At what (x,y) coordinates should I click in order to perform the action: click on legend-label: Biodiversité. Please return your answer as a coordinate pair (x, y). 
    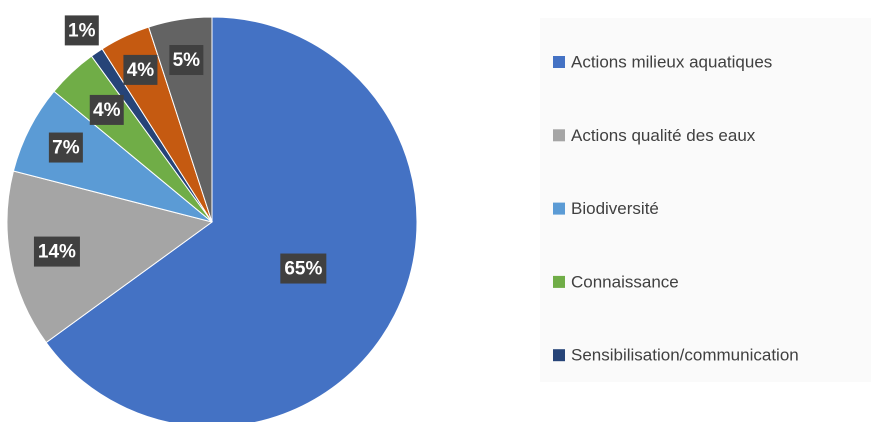
    Looking at the image, I should click on (615, 208).